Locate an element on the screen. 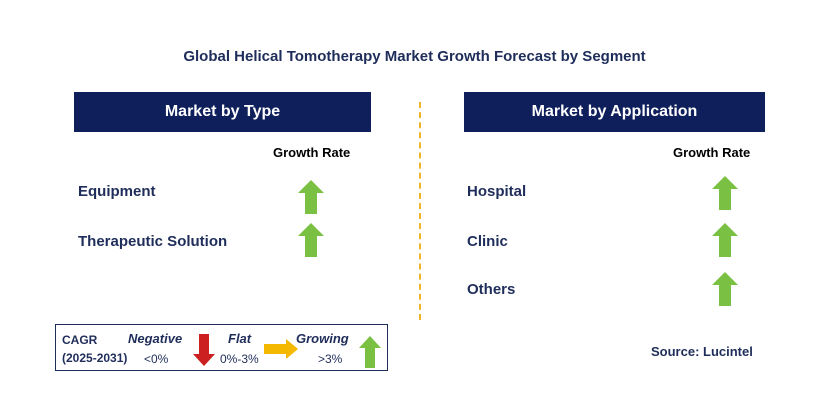  type-row-label-equipment: Equipment is located at coordinates (117, 191).